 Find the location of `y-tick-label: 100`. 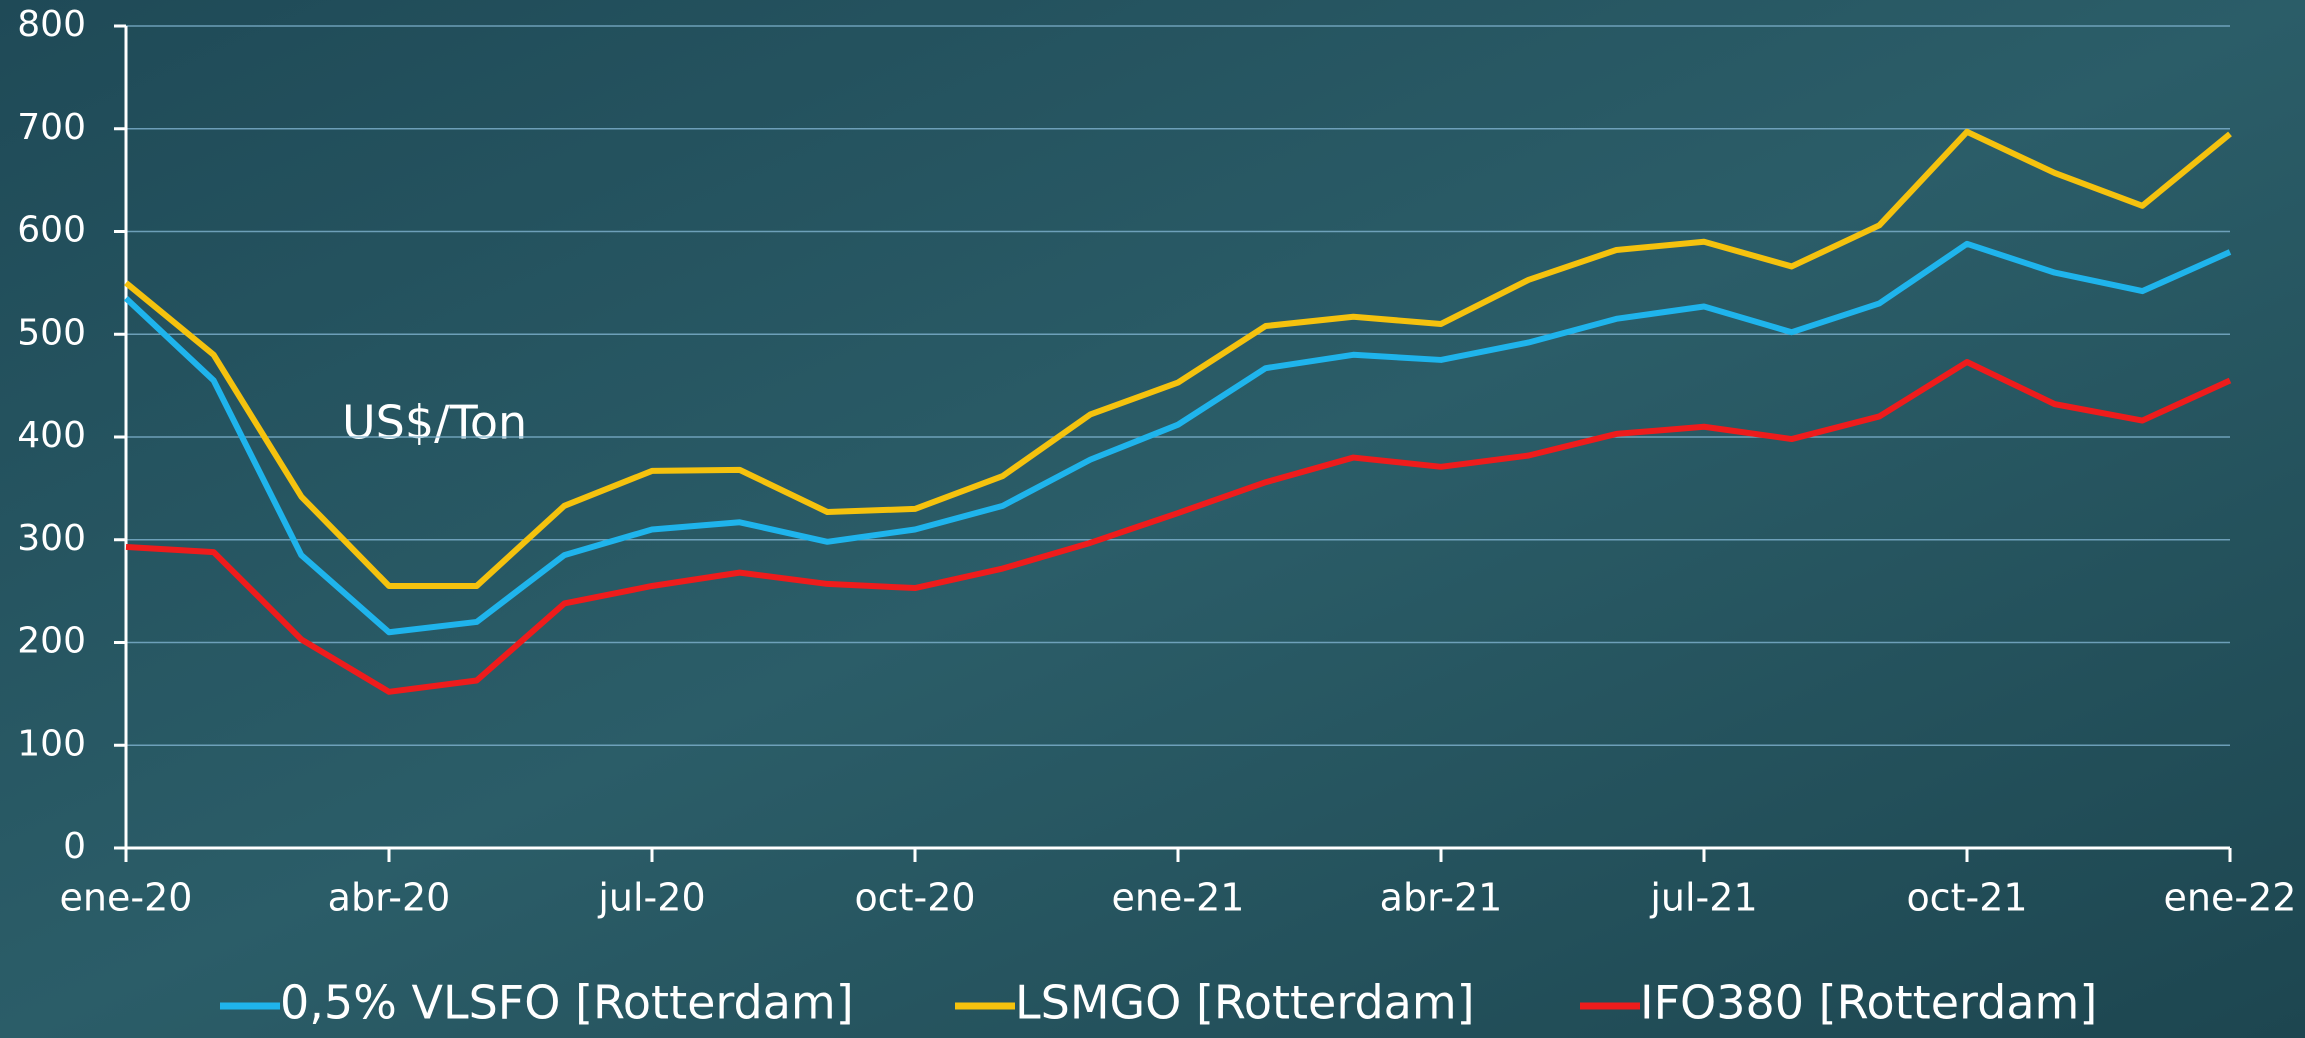

y-tick-label: 100 is located at coordinates (51, 743).